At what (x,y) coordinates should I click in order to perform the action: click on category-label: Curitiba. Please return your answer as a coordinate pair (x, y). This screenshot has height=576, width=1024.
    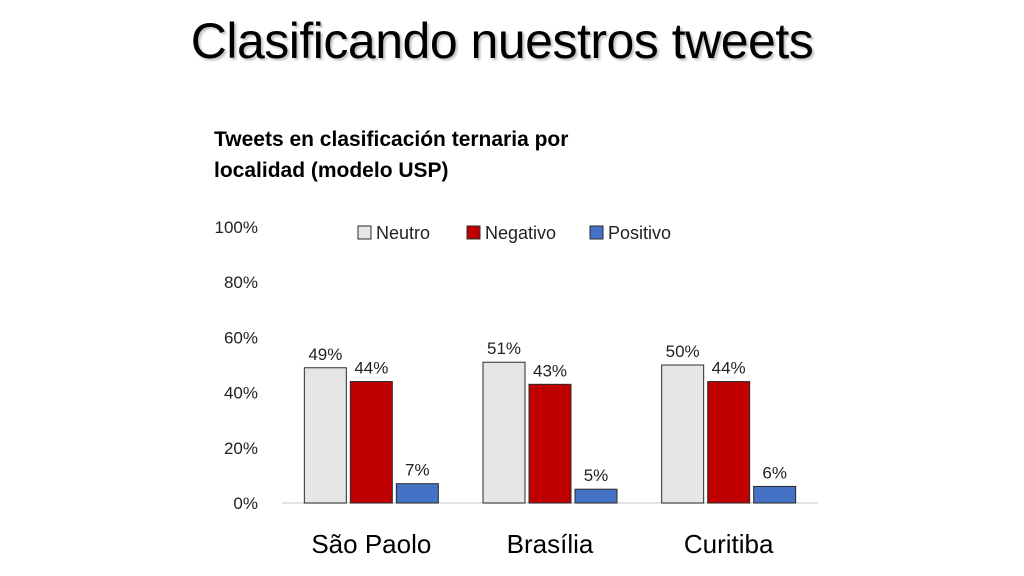
    Looking at the image, I should click on (729, 544).